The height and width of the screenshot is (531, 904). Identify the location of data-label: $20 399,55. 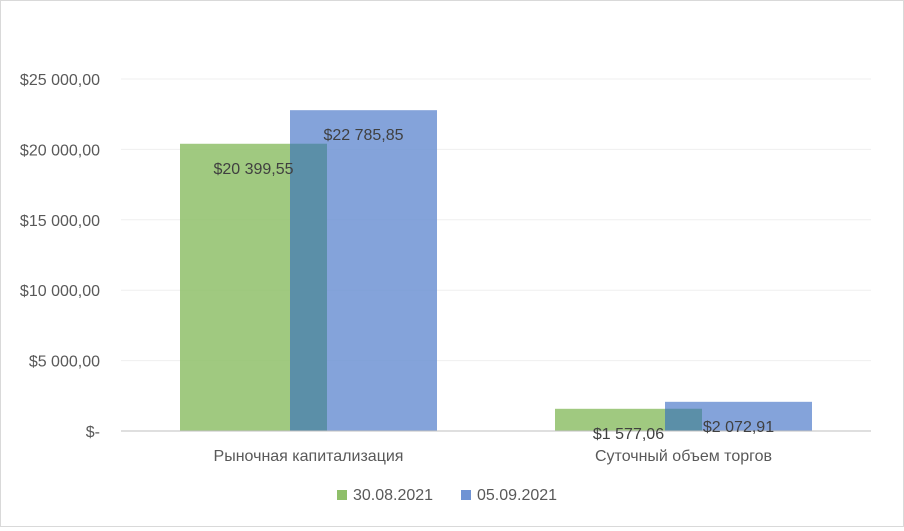
(253, 169).